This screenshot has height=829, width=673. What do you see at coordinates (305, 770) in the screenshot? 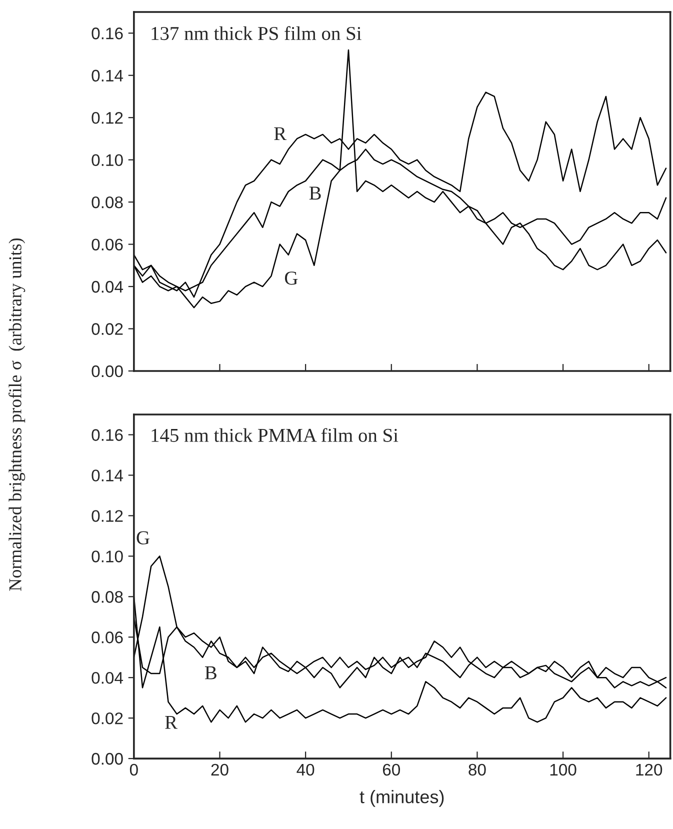
I see `x-tick-label: 40` at bounding box center [305, 770].